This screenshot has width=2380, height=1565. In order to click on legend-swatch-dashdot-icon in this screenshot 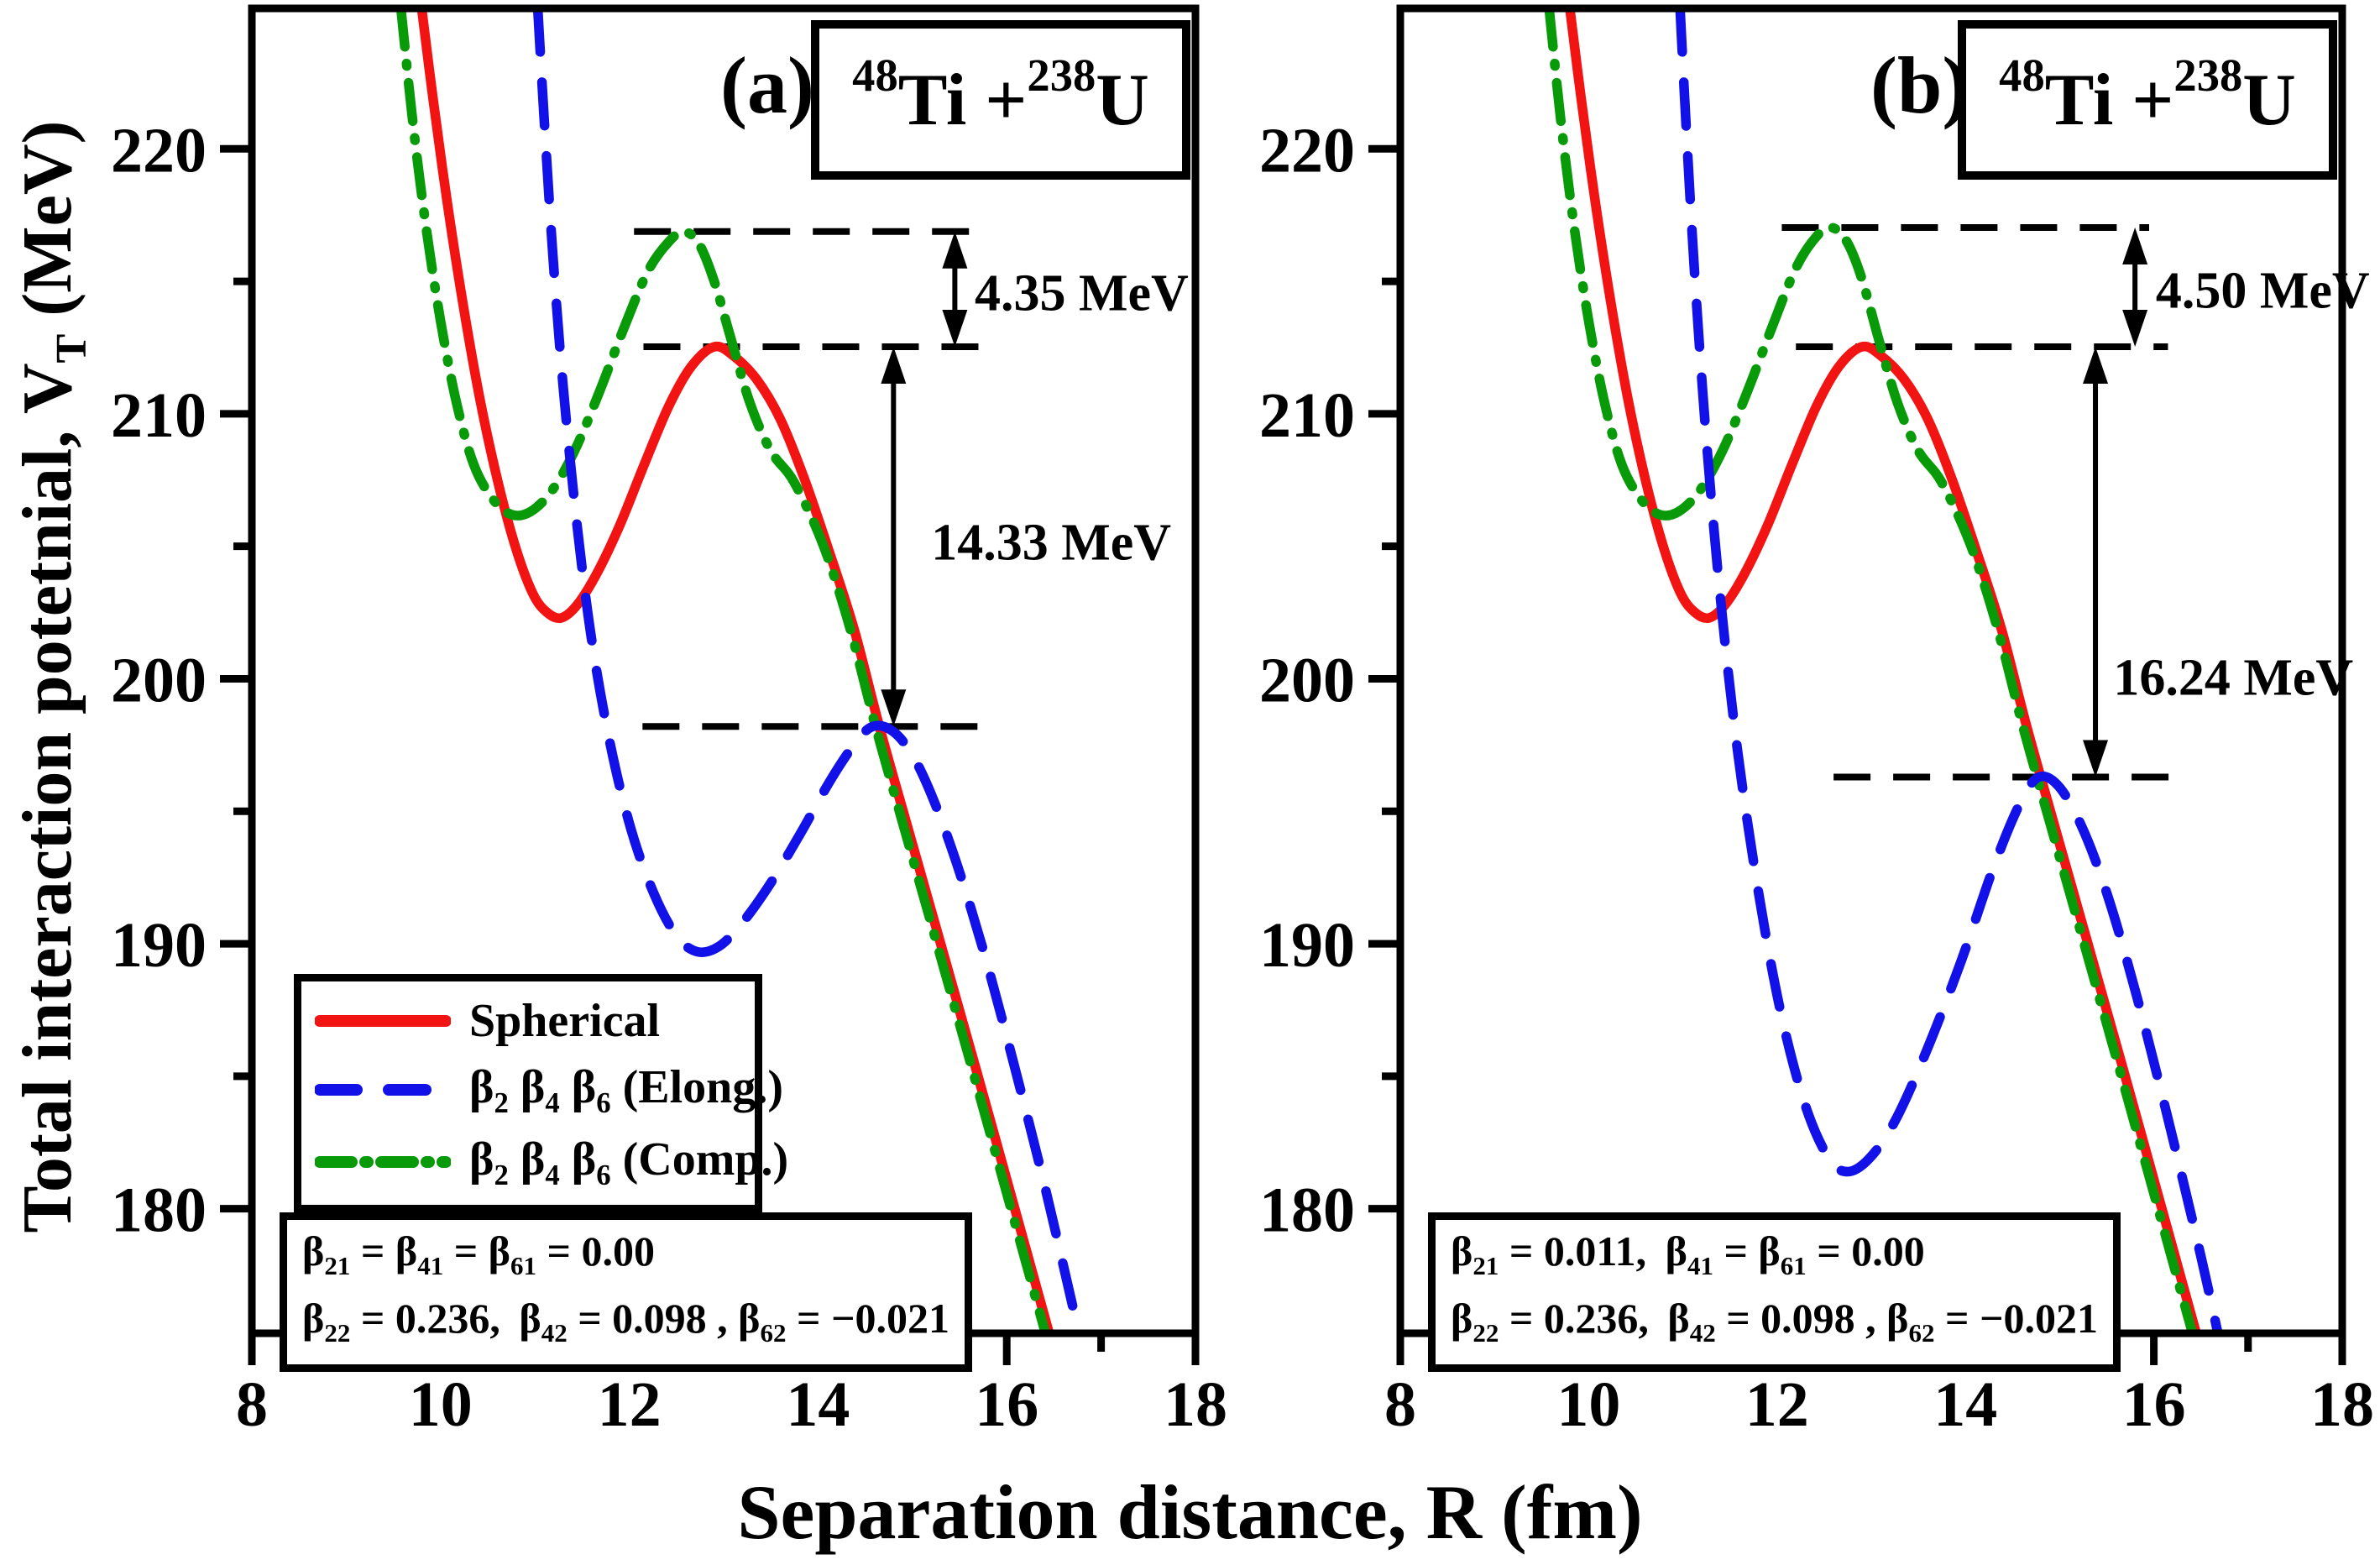, I will do `click(383, 1163)`.